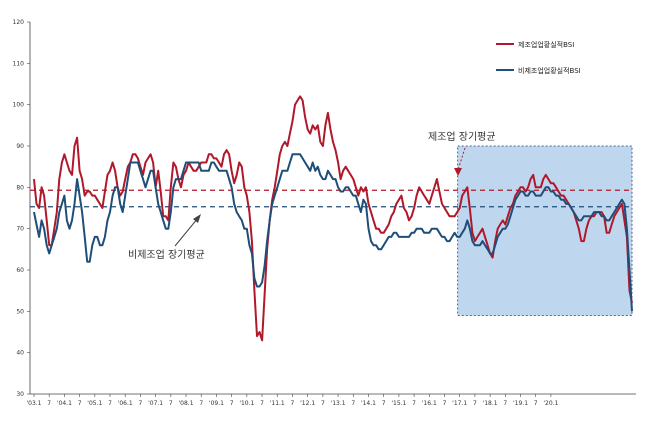 This screenshot has width=647, height=427. What do you see at coordinates (246, 403) in the screenshot?
I see `x-tick-label: '10.1` at bounding box center [246, 403].